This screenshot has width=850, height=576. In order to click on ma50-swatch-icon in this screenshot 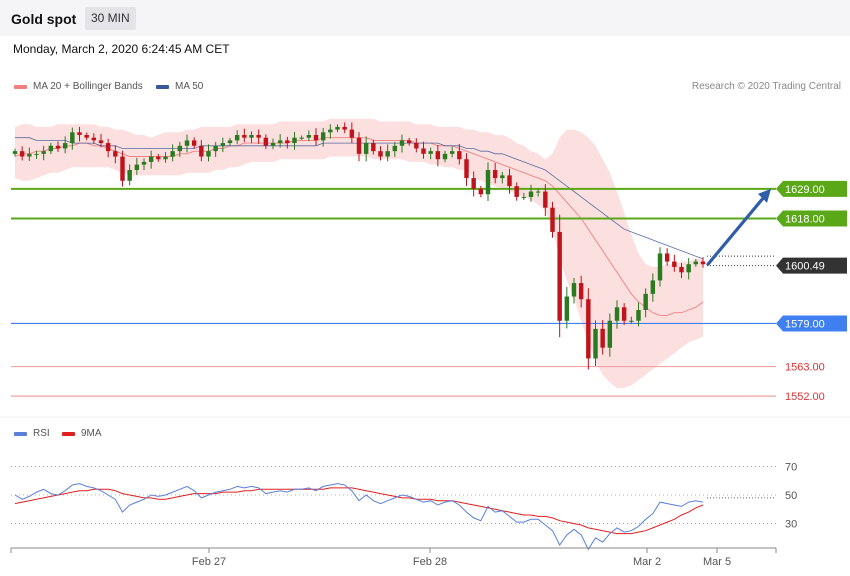, I will do `click(162, 86)`.